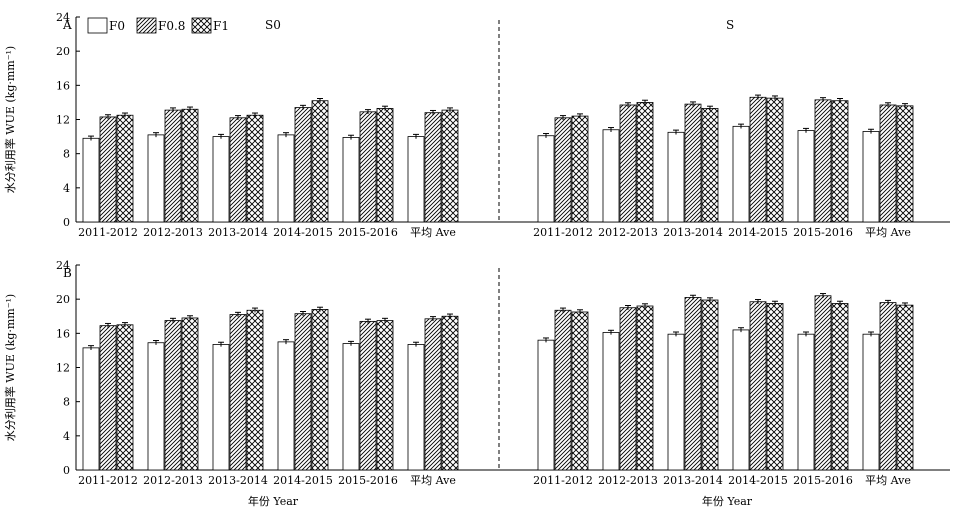  Describe the element at coordinates (221, 26) in the screenshot. I see `legend-label: F1` at that location.